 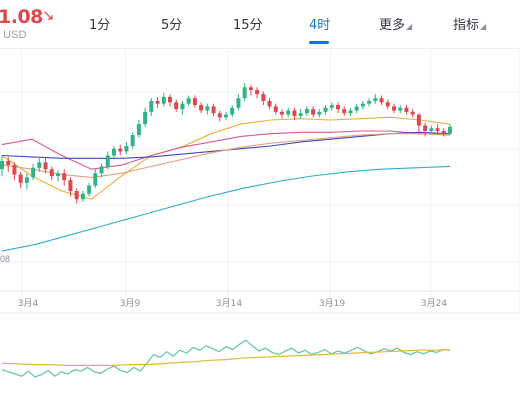 I want to click on active-tab-underline, so click(x=319, y=42).